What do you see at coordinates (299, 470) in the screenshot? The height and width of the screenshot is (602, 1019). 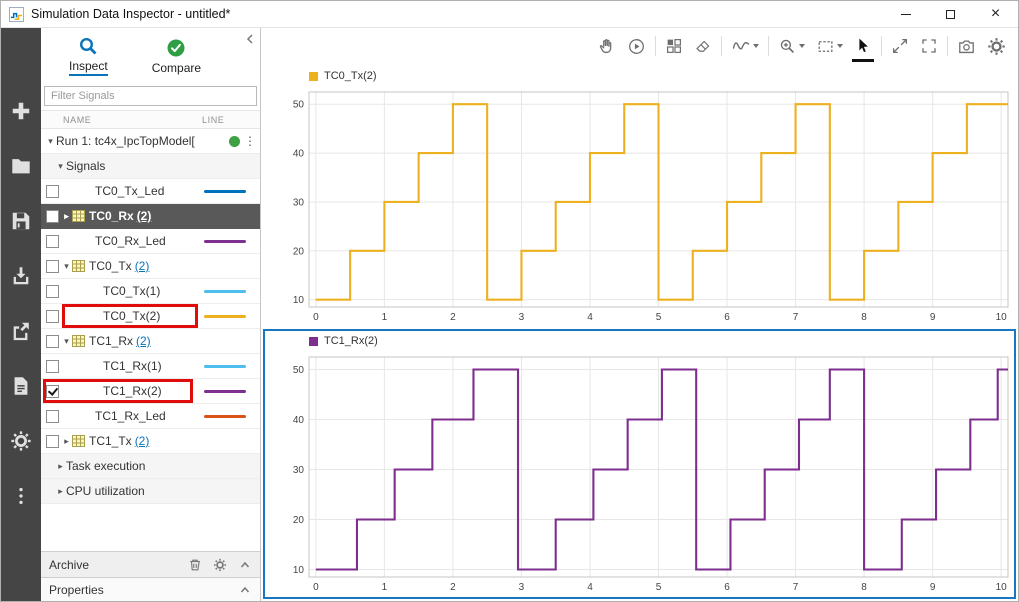 I see `svg-text: 30` at bounding box center [299, 470].